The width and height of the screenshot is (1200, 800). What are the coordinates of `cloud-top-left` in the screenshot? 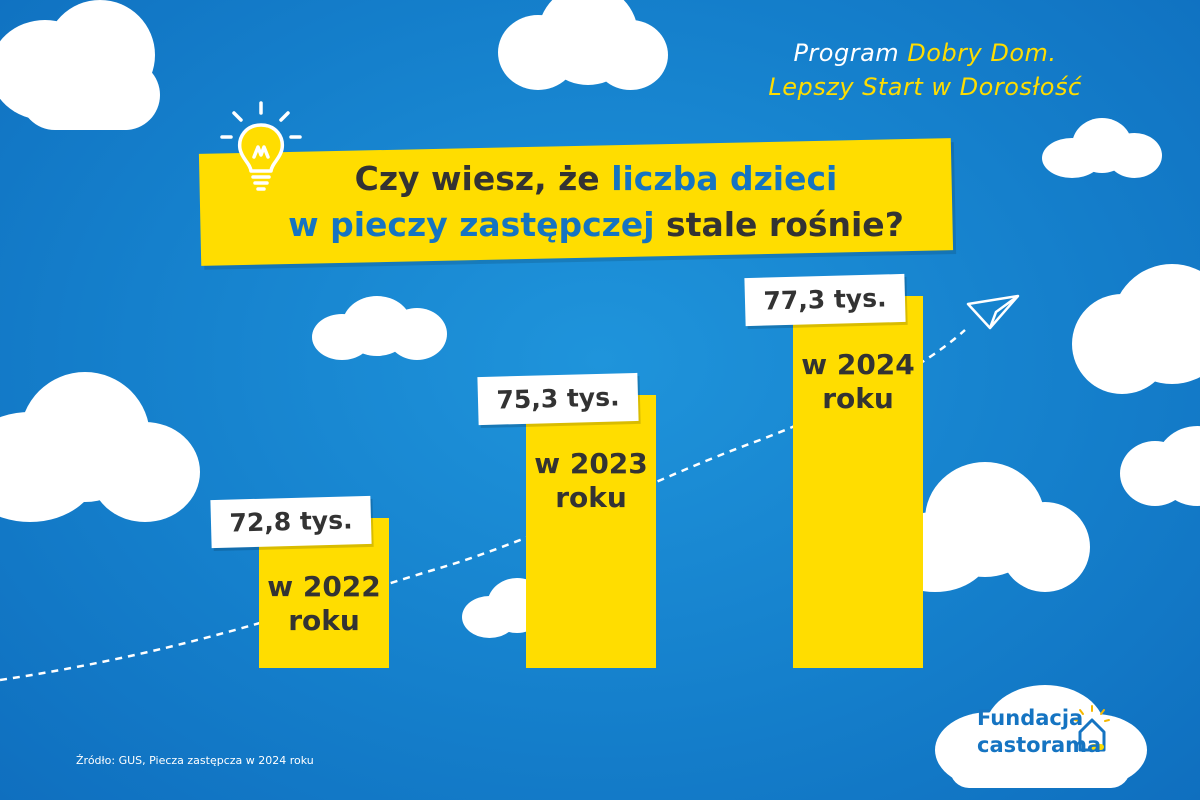 It's located at (85, 65).